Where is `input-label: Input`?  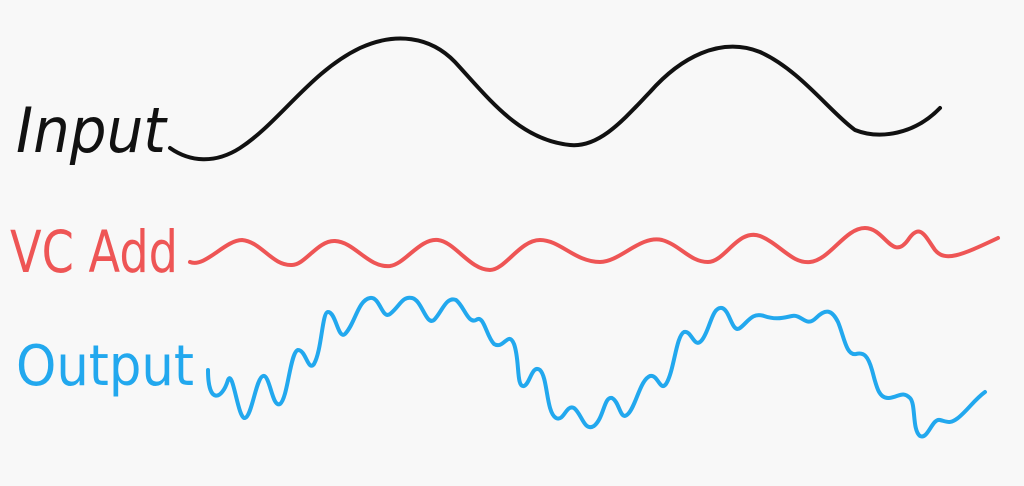 input-label: Input is located at coordinates (92, 130).